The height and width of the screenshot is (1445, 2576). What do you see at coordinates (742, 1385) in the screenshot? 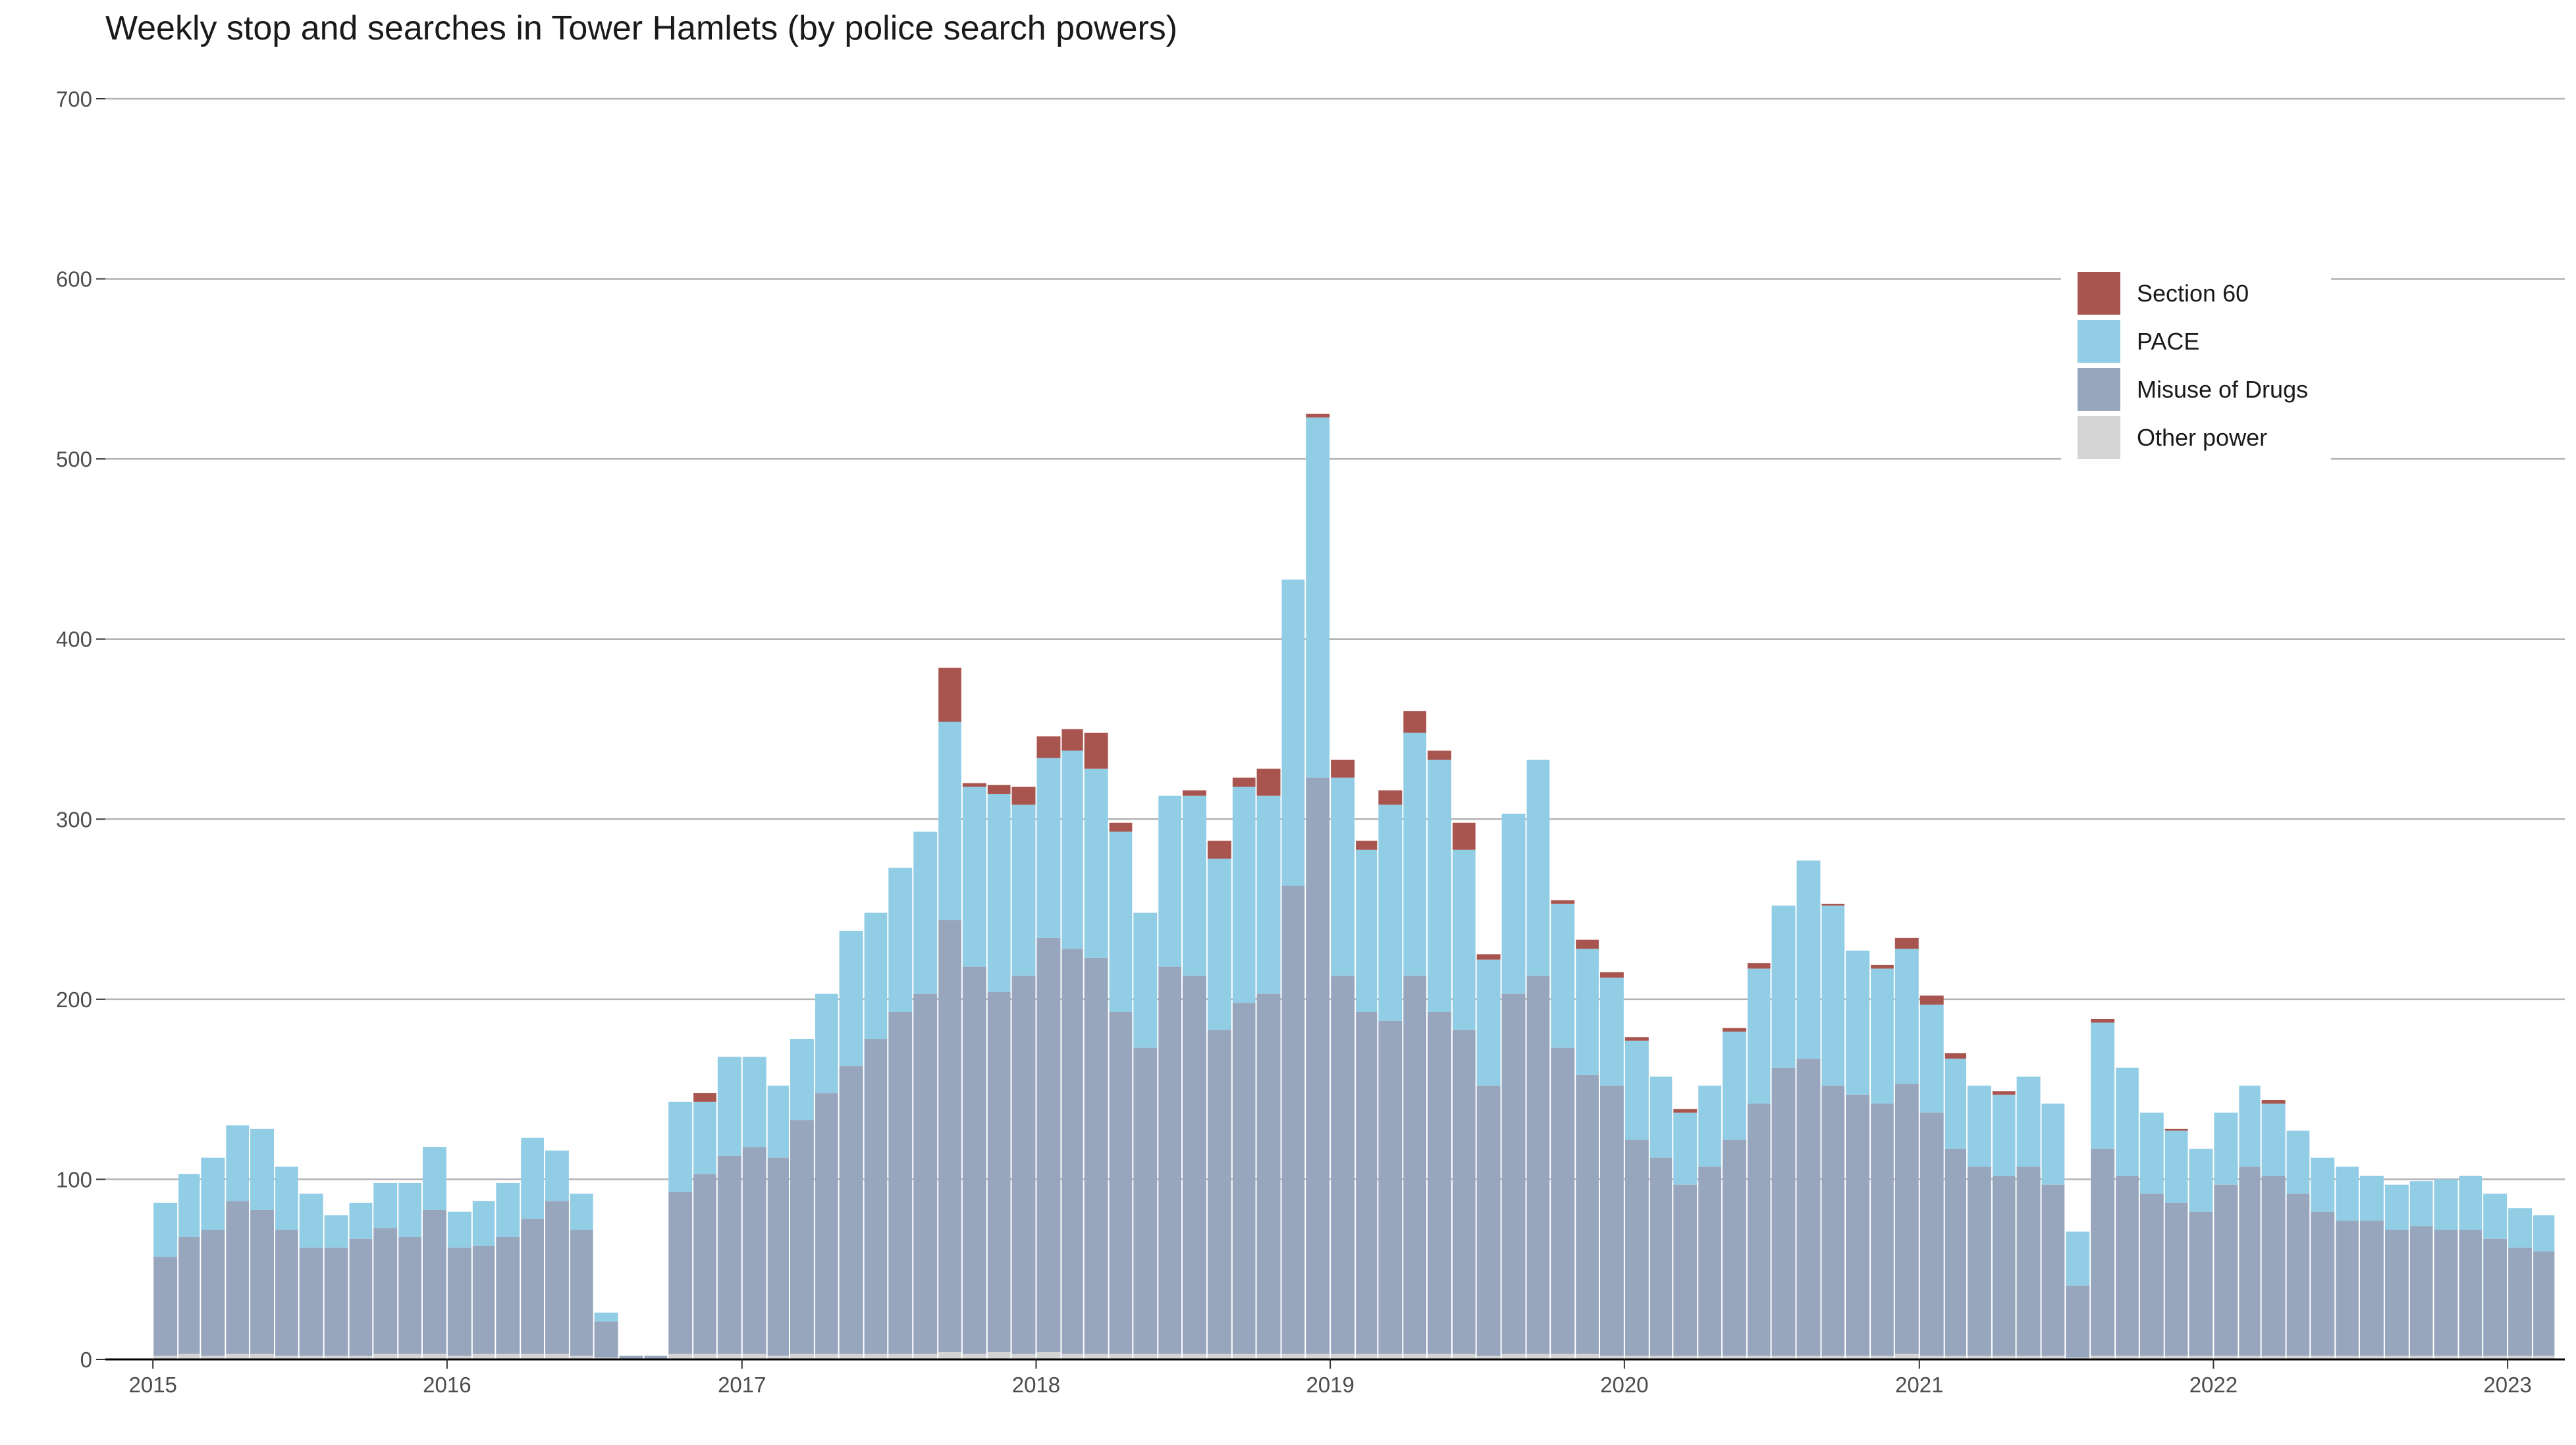
I see `x-tick-label: 2017` at bounding box center [742, 1385].